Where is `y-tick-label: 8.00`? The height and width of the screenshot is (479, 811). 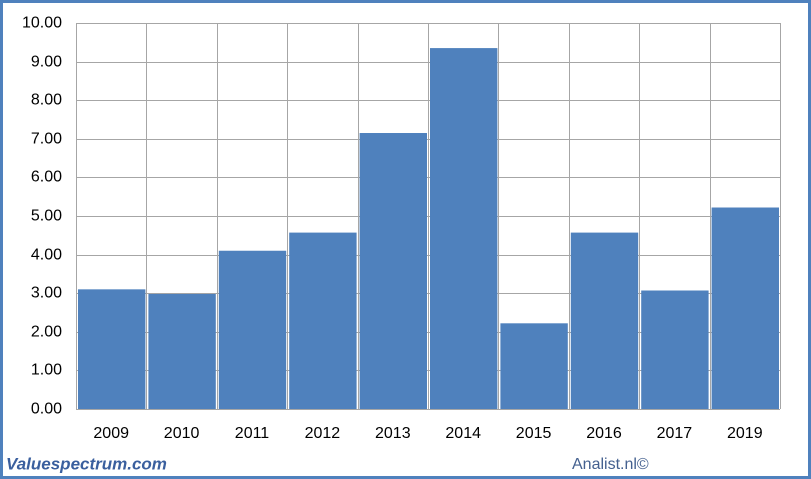
y-tick-label: 8.00 is located at coordinates (46, 100).